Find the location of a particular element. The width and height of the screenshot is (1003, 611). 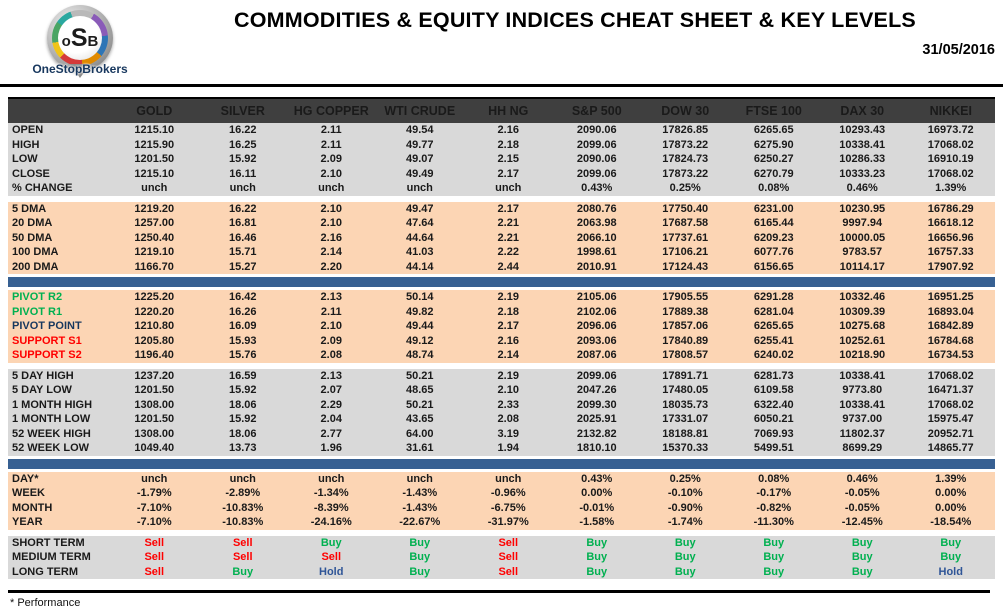

cell: 8699.29 is located at coordinates (862, 448).